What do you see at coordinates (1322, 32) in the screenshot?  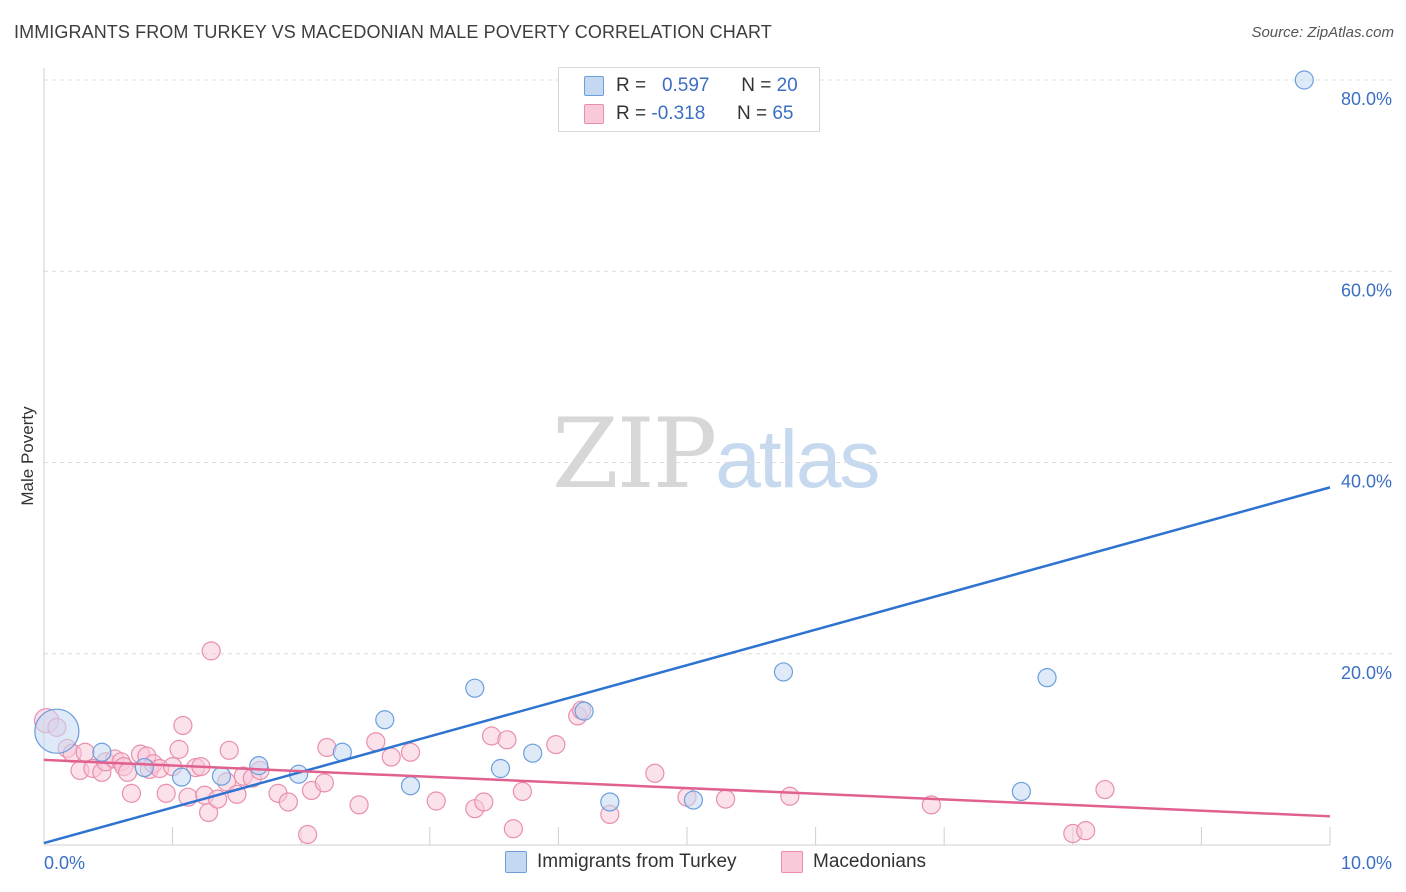 I see `source-label: Source: ZipAtlas.com` at bounding box center [1322, 32].